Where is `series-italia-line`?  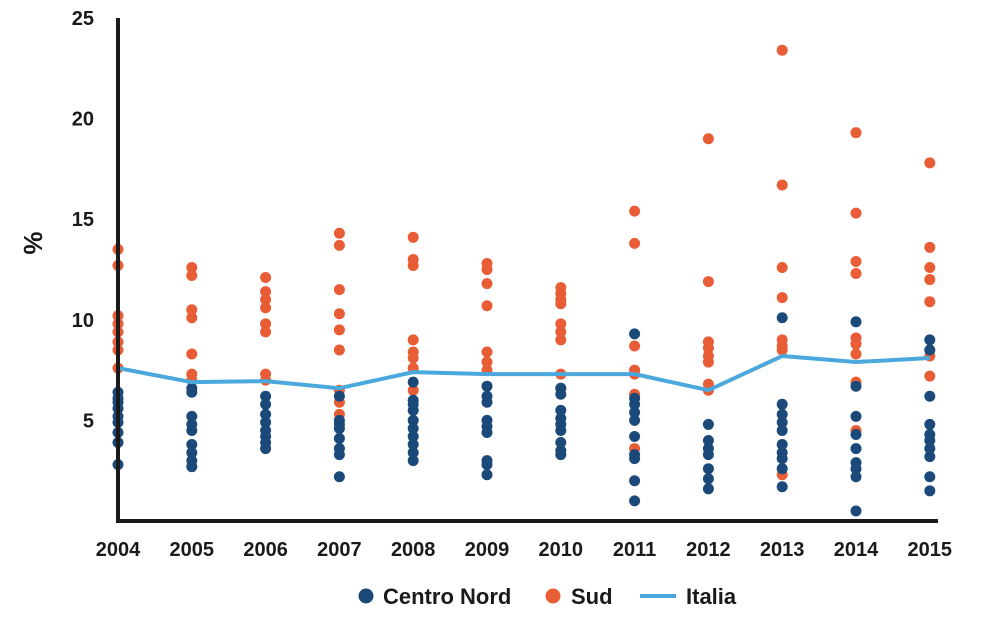
series-italia-line is located at coordinates (523, 373).